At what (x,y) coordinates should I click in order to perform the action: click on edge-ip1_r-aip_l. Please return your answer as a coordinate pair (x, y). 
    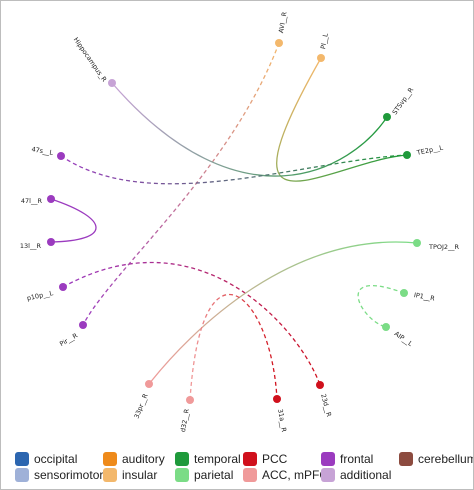
    Looking at the image, I should click on (381, 306).